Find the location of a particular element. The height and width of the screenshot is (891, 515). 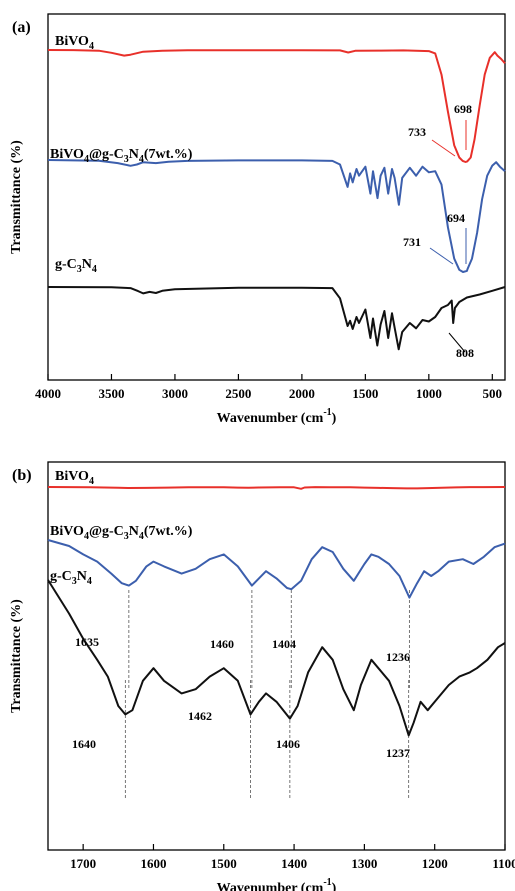

x-tick-label: 4000 is located at coordinates (48, 393).